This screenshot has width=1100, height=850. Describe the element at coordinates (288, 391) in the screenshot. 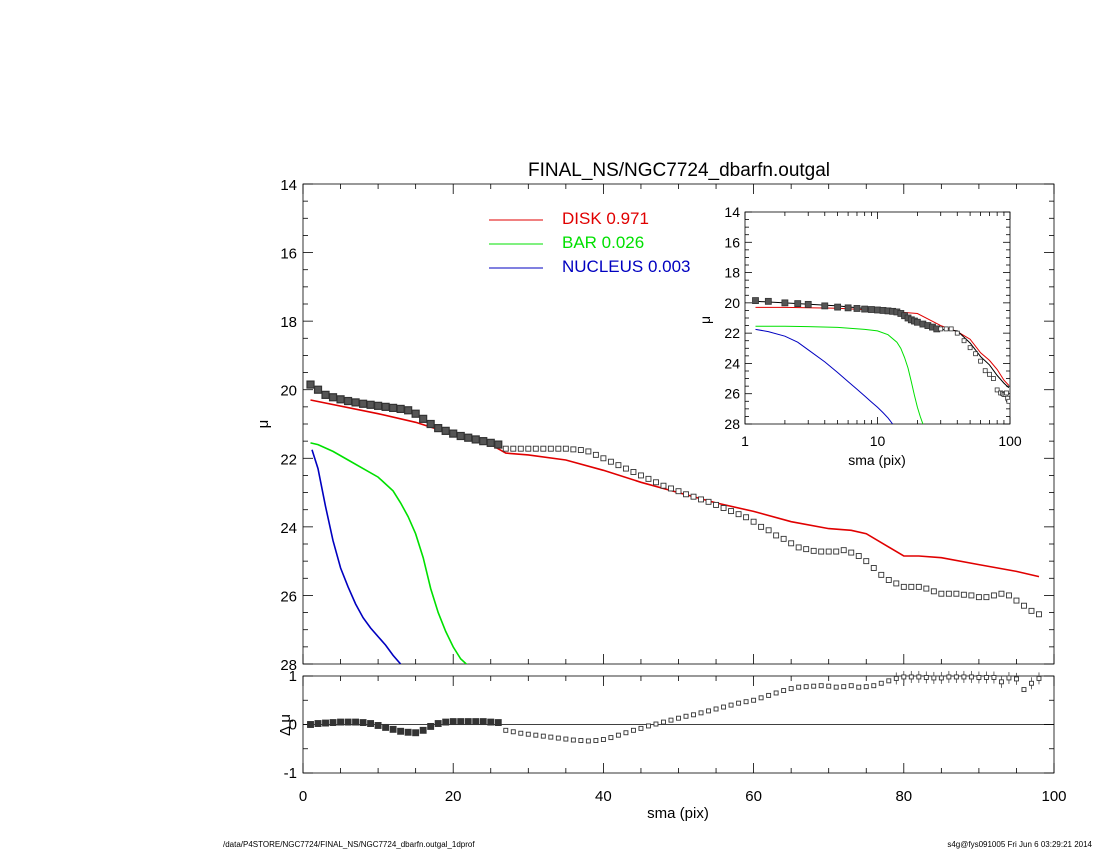

I see `y-tick-label: 20` at that location.